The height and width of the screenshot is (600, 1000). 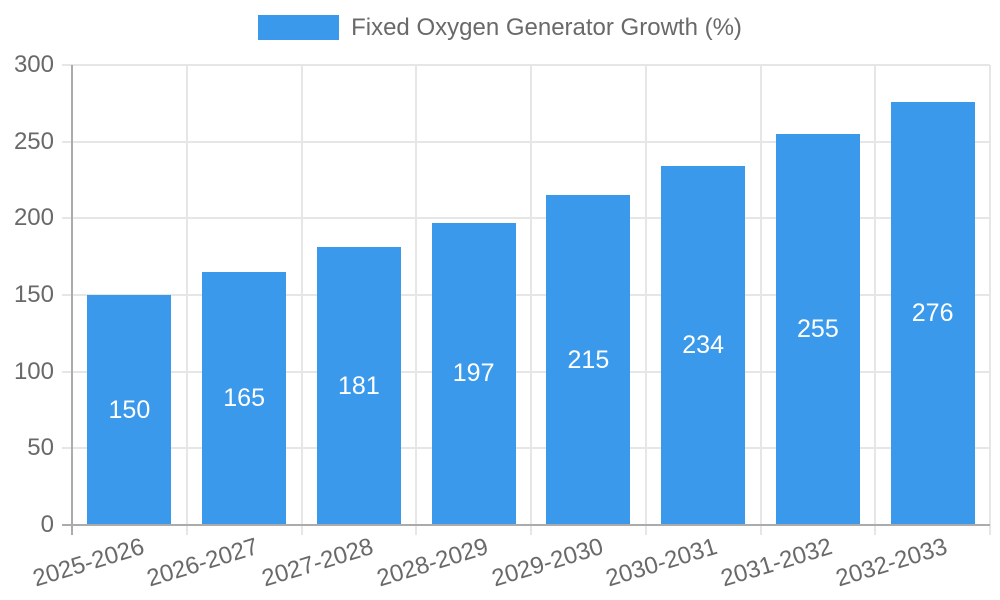 I want to click on x-axis-category-label: 2025-2026, so click(x=88, y=563).